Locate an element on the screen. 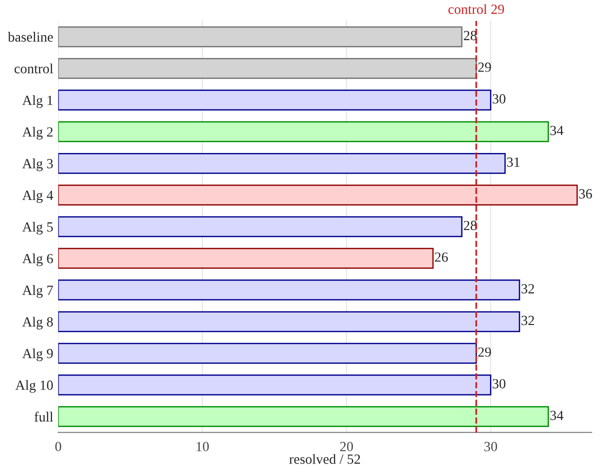  y-tick-label: Alg 6 is located at coordinates (37, 260).